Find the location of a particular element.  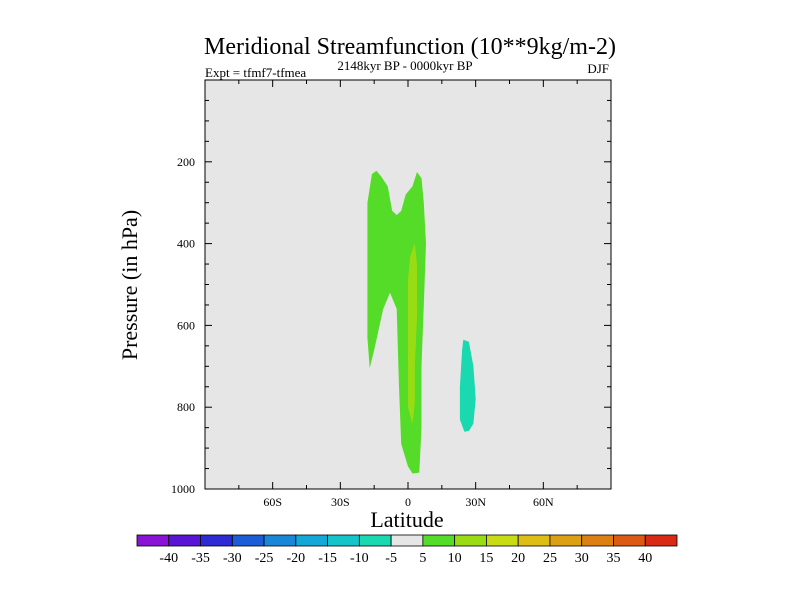

period-label: 2148kyr BP - 0000kyr BP is located at coordinates (404, 65).